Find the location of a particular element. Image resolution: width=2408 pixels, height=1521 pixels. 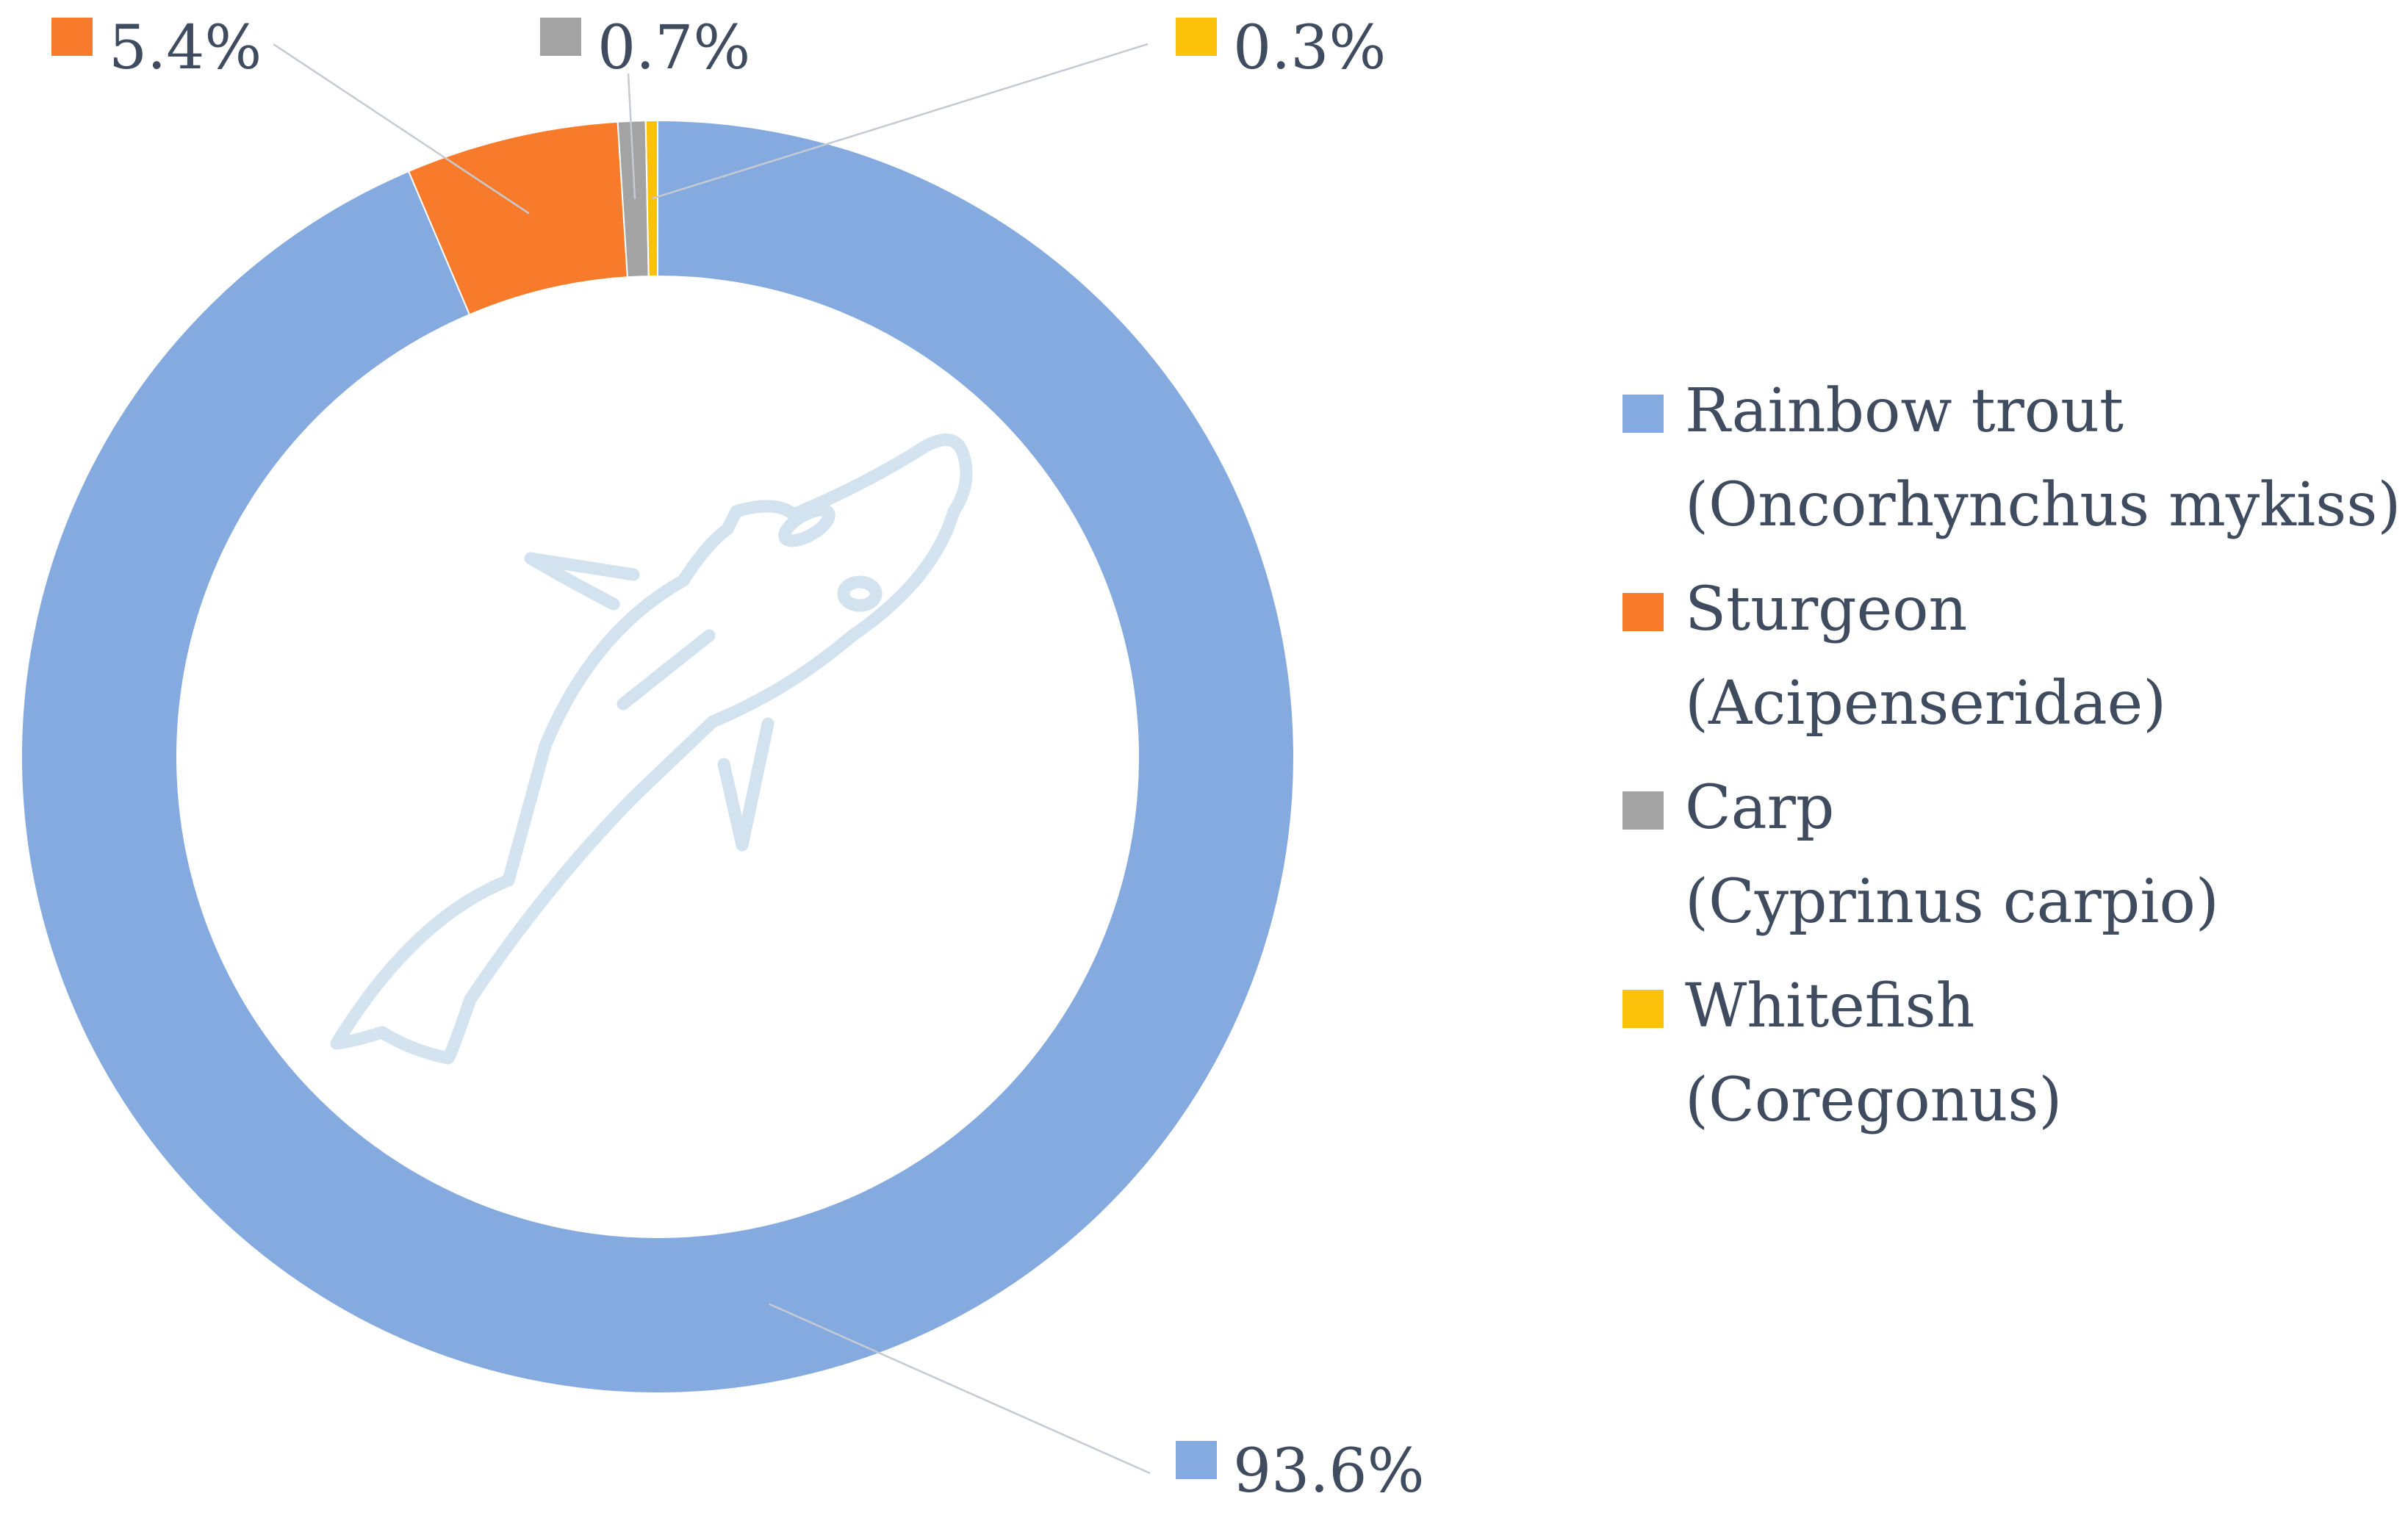

legend-item-rainbow-trout: Rainbow trout (Oncorhynchus mykiss) is located at coordinates (2011, 458).